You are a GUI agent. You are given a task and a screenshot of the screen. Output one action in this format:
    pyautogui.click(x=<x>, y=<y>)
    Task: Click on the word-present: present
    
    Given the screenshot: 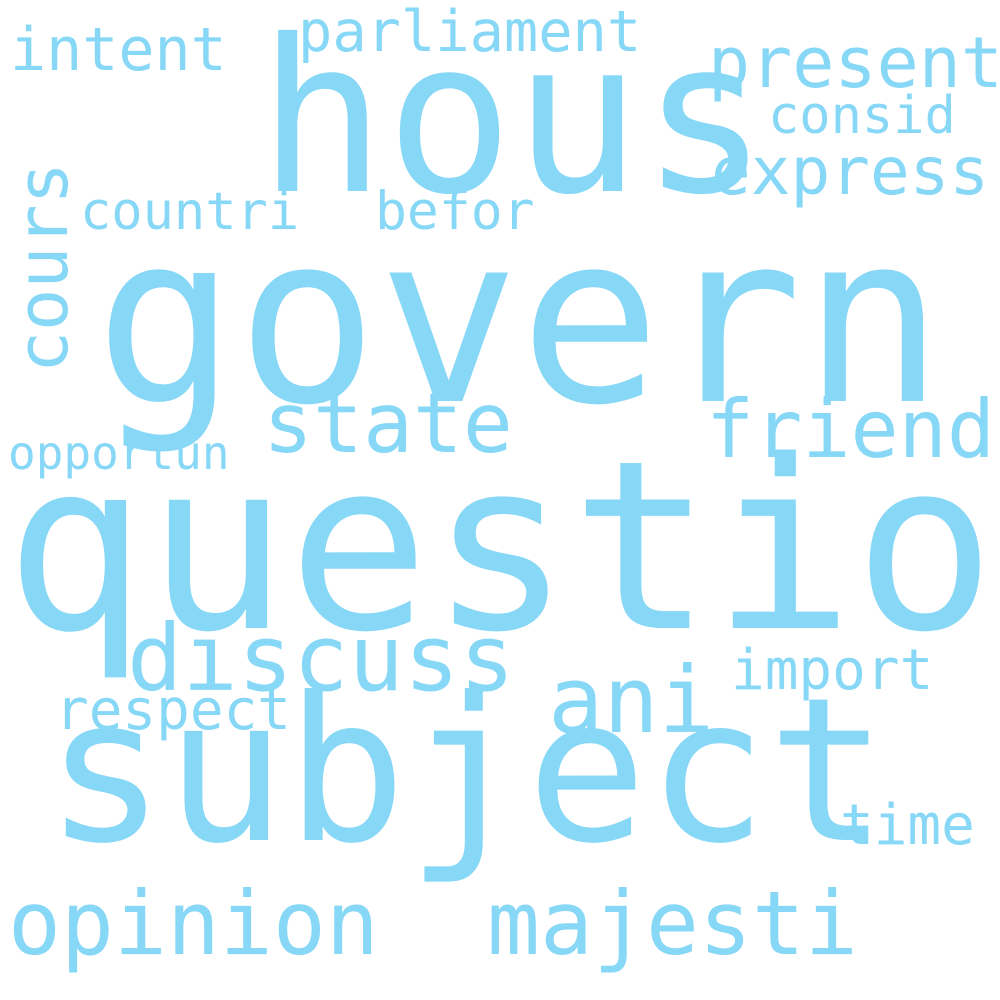 What is the action you would take?
    pyautogui.click(x=854, y=63)
    